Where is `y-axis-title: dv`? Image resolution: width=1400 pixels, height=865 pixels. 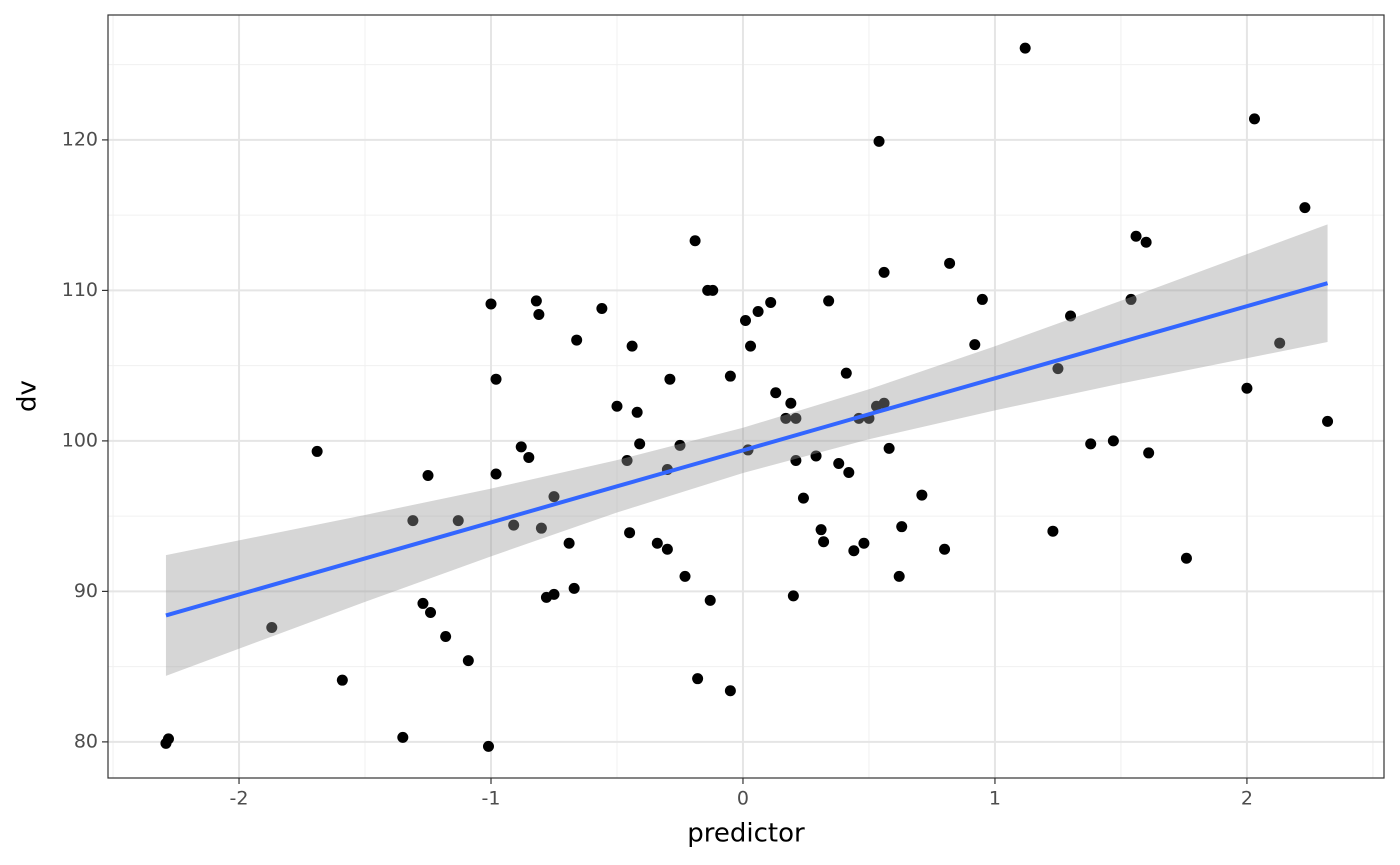 y-axis-title: dv is located at coordinates (28, 396).